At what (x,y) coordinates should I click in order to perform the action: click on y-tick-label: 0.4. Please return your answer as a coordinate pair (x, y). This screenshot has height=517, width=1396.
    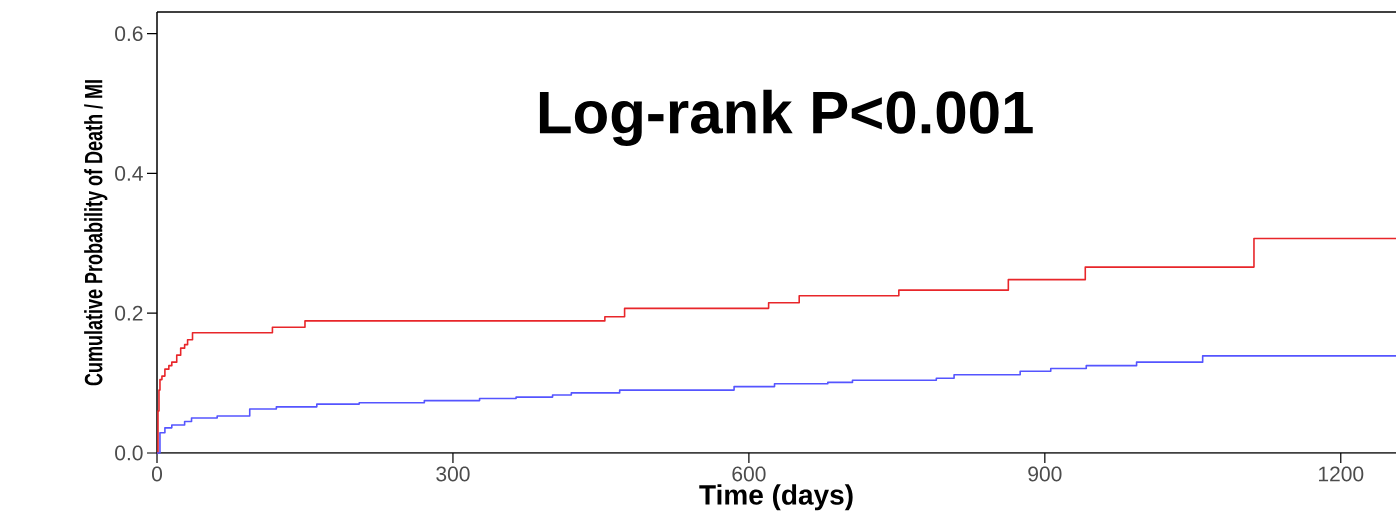
    Looking at the image, I should click on (129, 173).